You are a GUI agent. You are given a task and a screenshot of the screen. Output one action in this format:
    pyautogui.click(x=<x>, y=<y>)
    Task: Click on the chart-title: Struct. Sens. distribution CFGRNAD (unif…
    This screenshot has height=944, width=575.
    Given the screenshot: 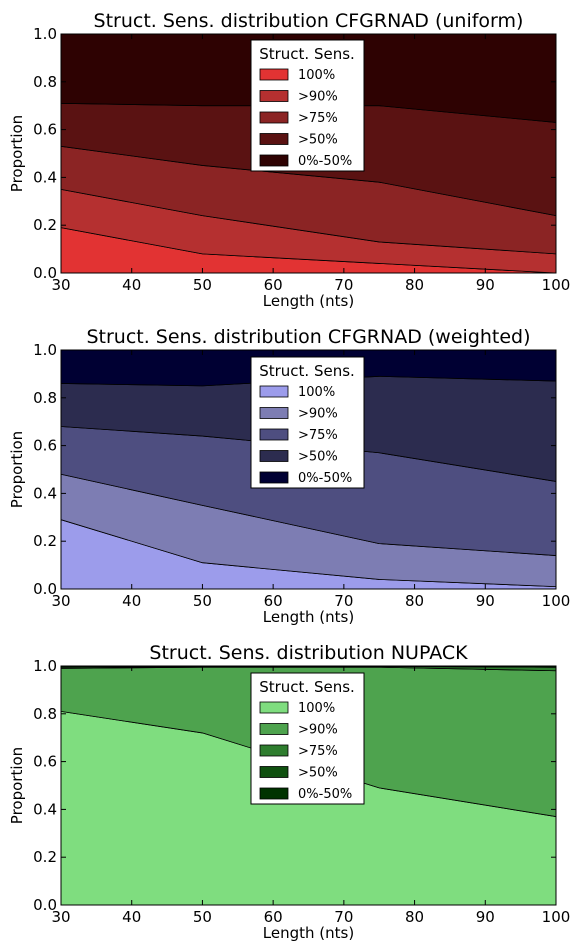 What is the action you would take?
    pyautogui.click(x=309, y=21)
    